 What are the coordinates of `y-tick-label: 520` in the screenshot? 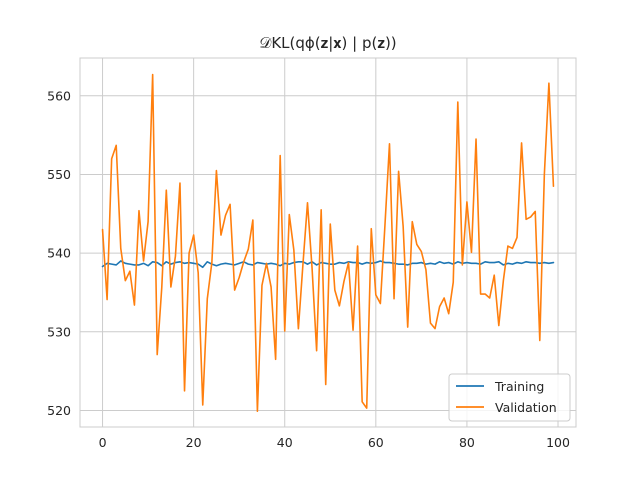 It's located at (59, 410).